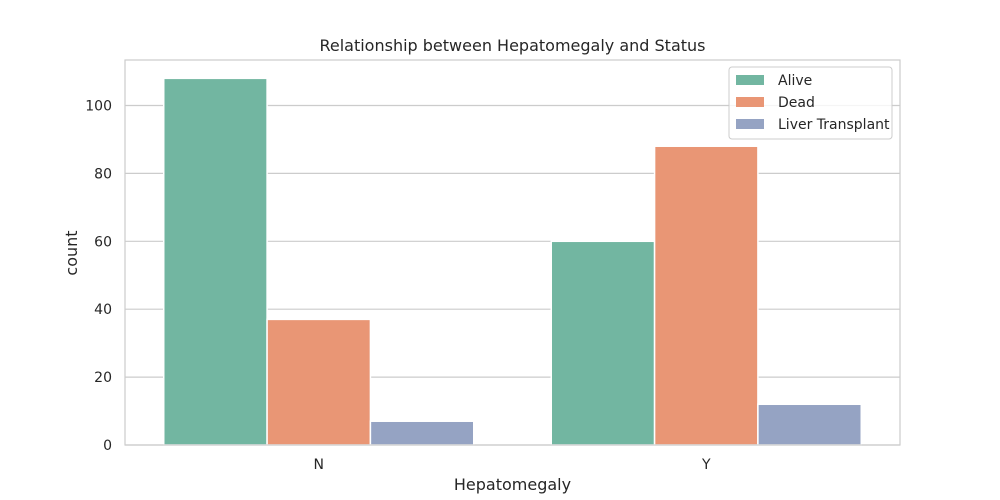 This screenshot has width=1000, height=500. Describe the element at coordinates (71, 252) in the screenshot. I see `y-axis-label: count` at that location.